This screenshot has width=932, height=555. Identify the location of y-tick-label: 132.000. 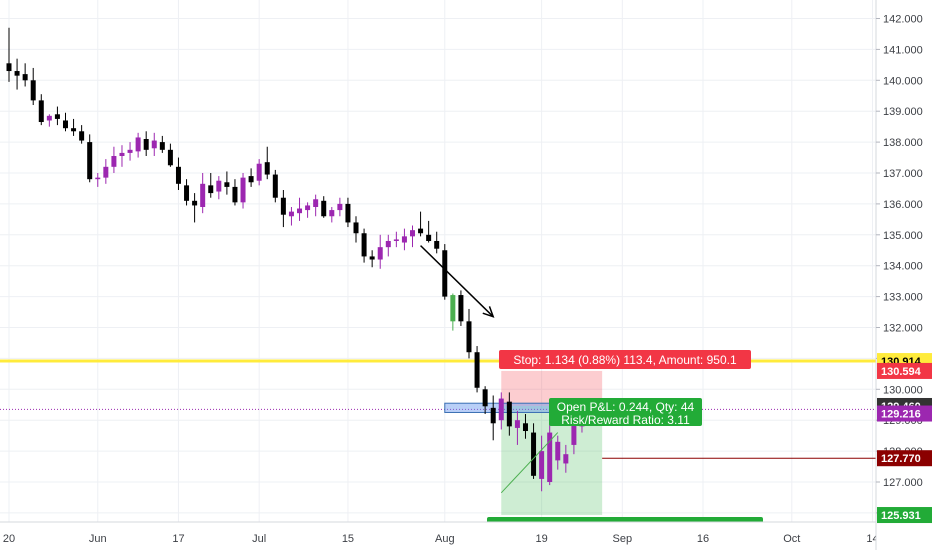
(903, 329).